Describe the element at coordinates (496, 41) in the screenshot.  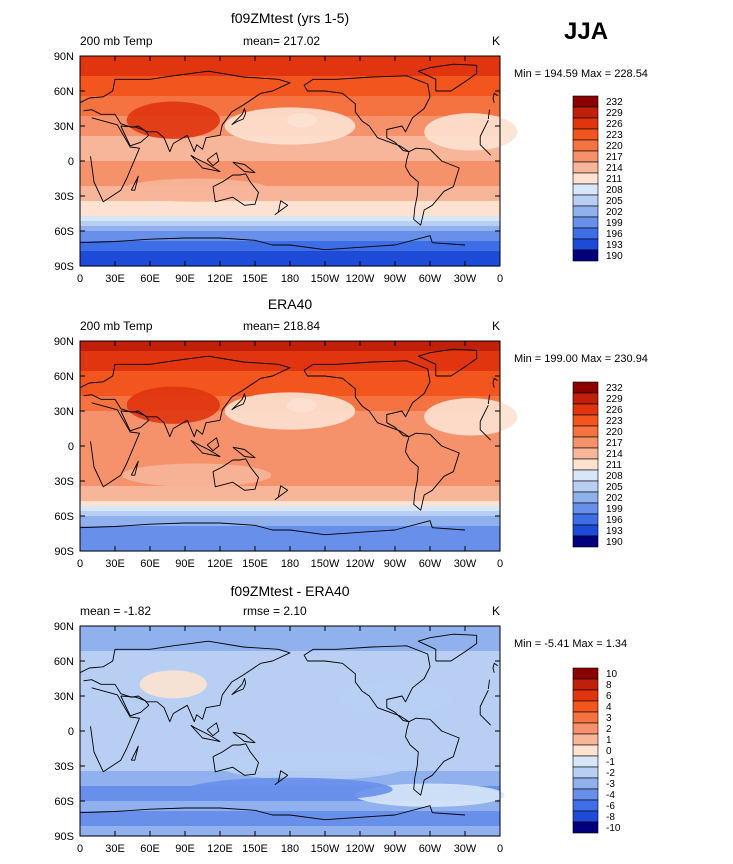
I see `panel-units-label: K` at that location.